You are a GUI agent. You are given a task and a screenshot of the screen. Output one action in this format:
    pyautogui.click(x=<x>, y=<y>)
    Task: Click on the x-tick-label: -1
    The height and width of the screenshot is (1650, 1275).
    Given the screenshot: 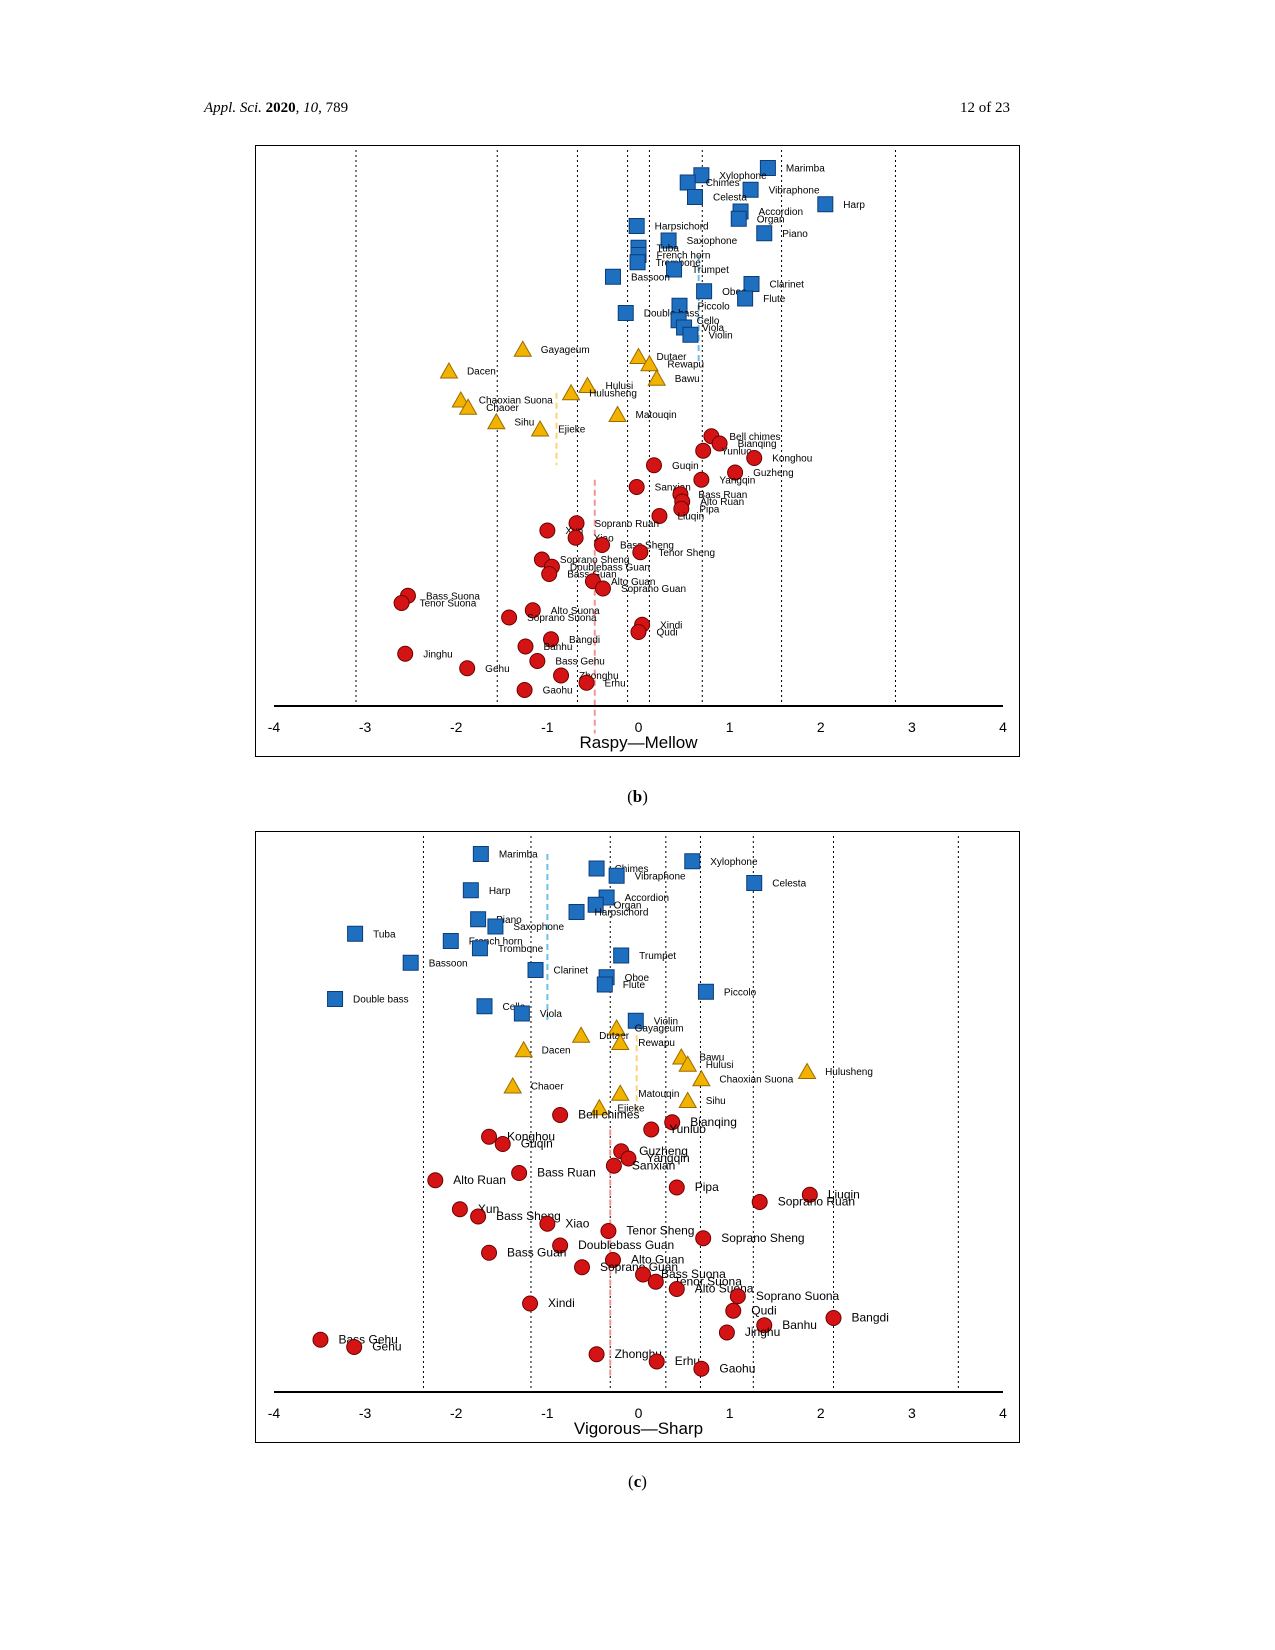 What is the action you would take?
    pyautogui.click(x=547, y=727)
    